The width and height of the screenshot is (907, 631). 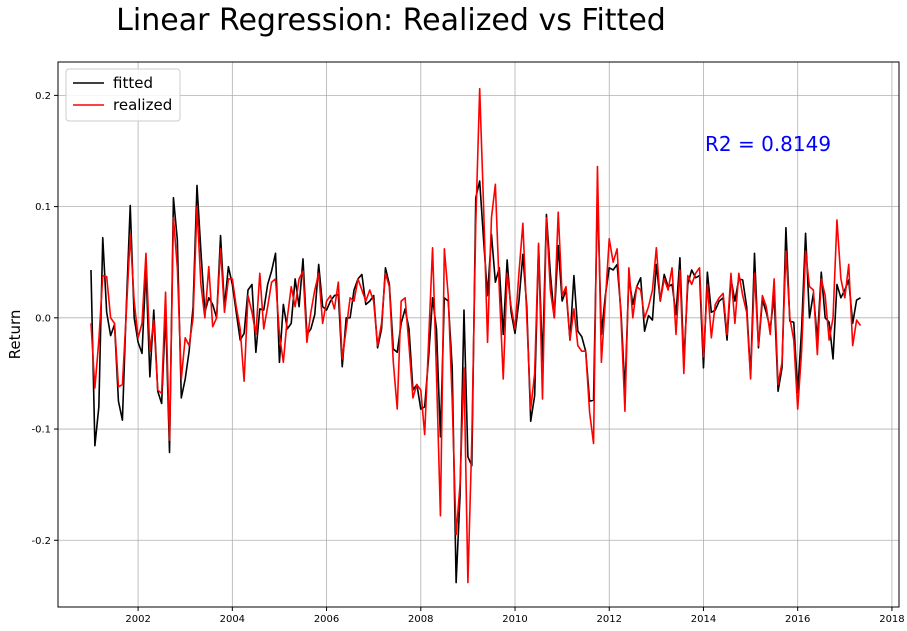 I want to click on x-axis-ticks: 2002 2004 2006 2008 2010 2012 2014 2016 2018, so click(x=515, y=616).